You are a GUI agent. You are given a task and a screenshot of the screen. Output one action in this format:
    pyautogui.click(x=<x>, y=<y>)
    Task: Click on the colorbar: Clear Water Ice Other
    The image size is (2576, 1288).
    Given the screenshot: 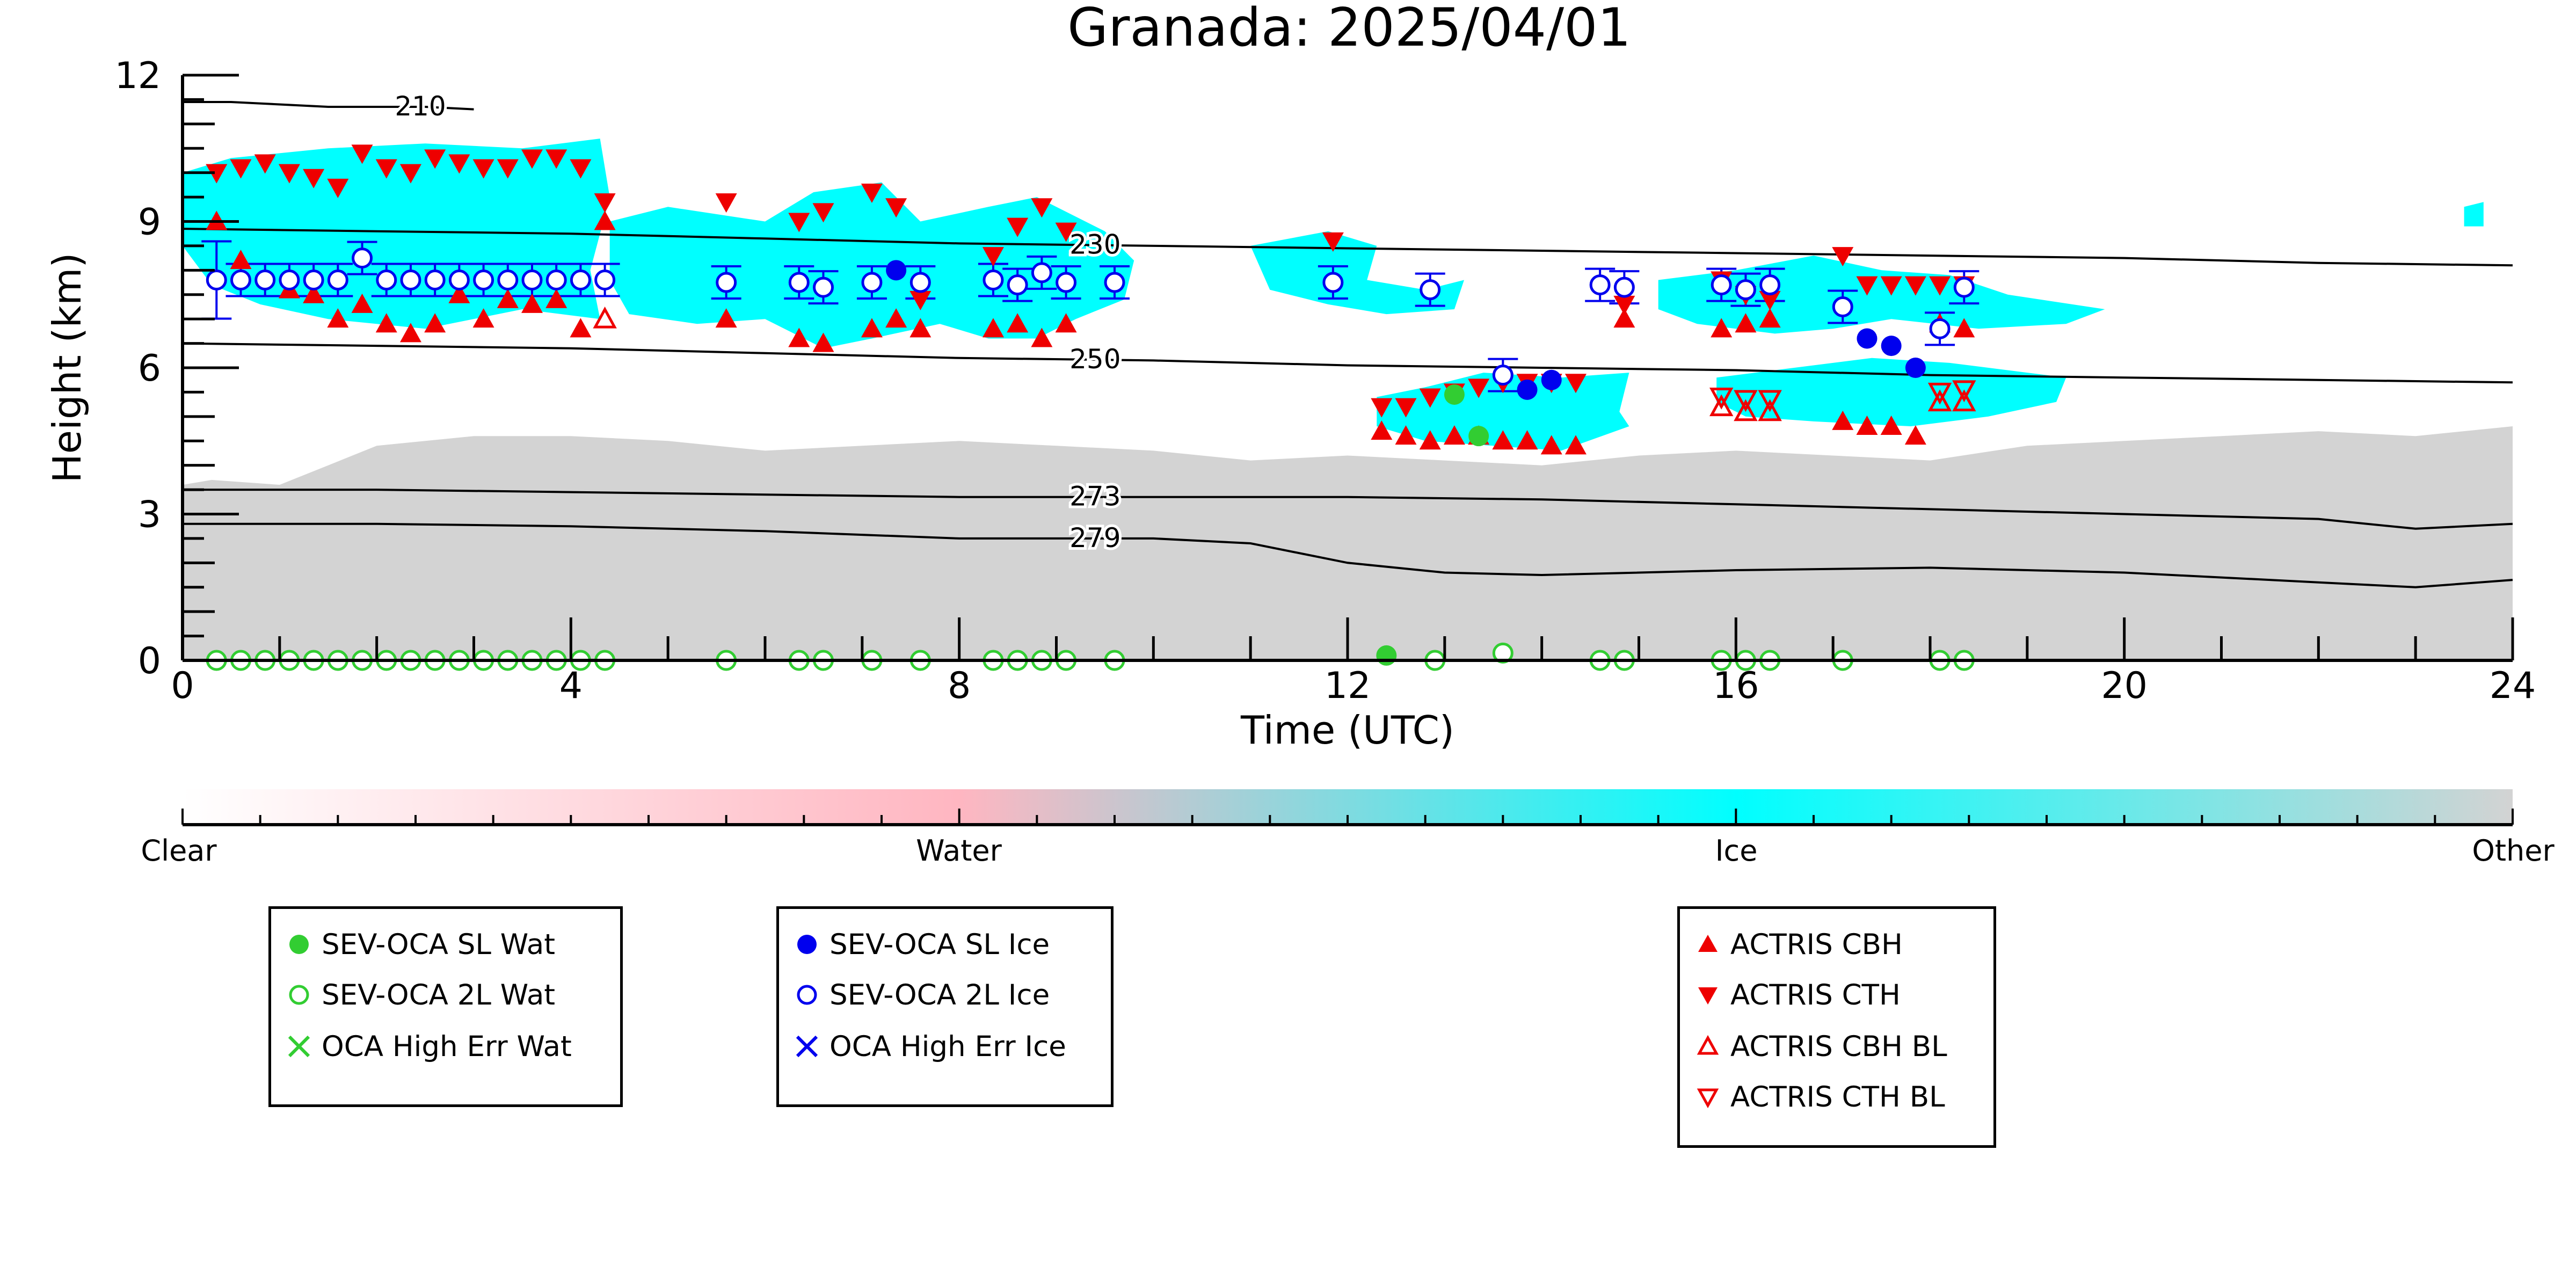 What is the action you would take?
    pyautogui.click(x=1348, y=828)
    